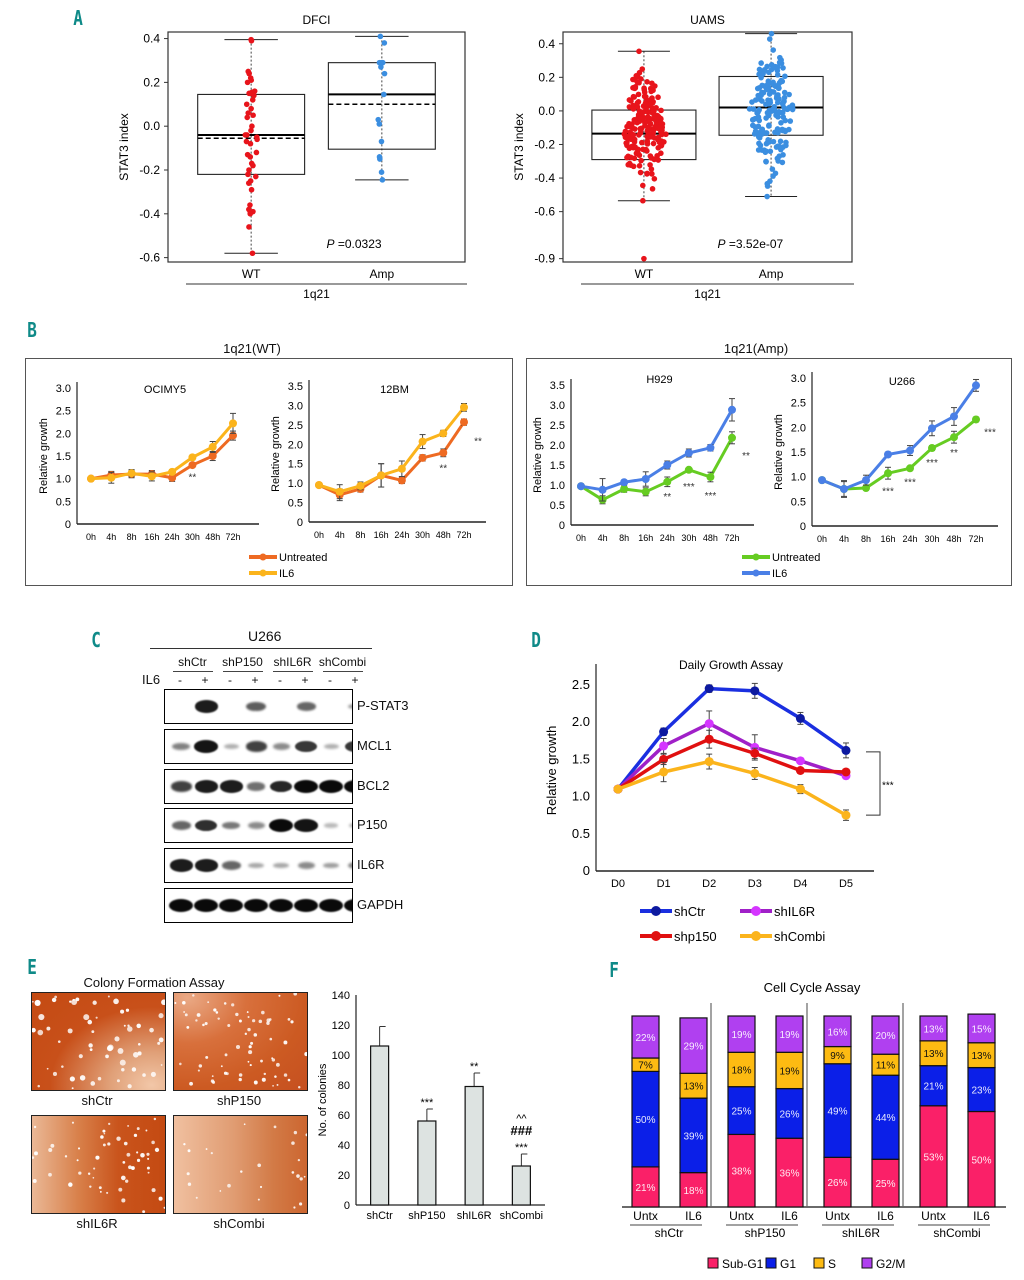 Image resolution: width=1024 pixels, height=1280 pixels. What do you see at coordinates (789, 1035) in the screenshot?
I see `segment-value: 19%` at bounding box center [789, 1035].